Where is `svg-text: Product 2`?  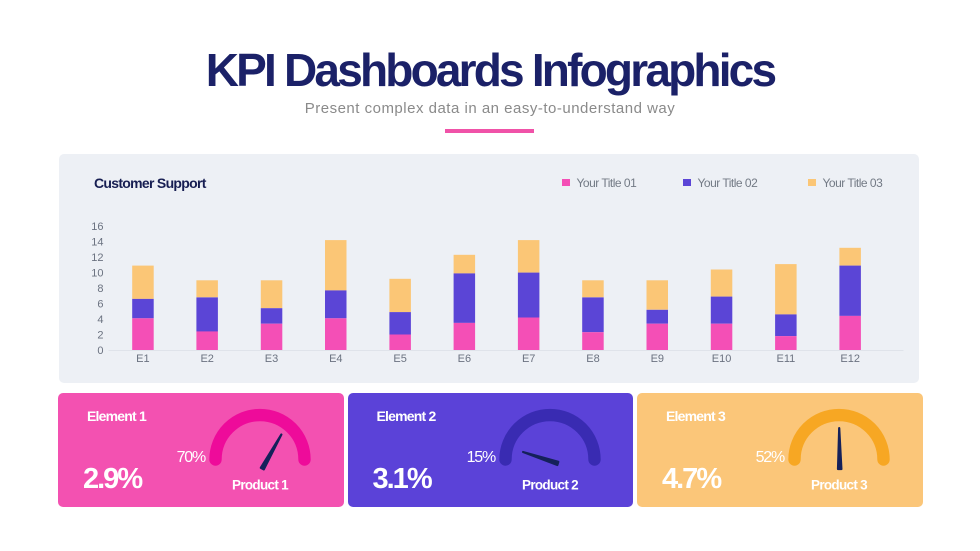
svg-text: Product 2 is located at coordinates (550, 484).